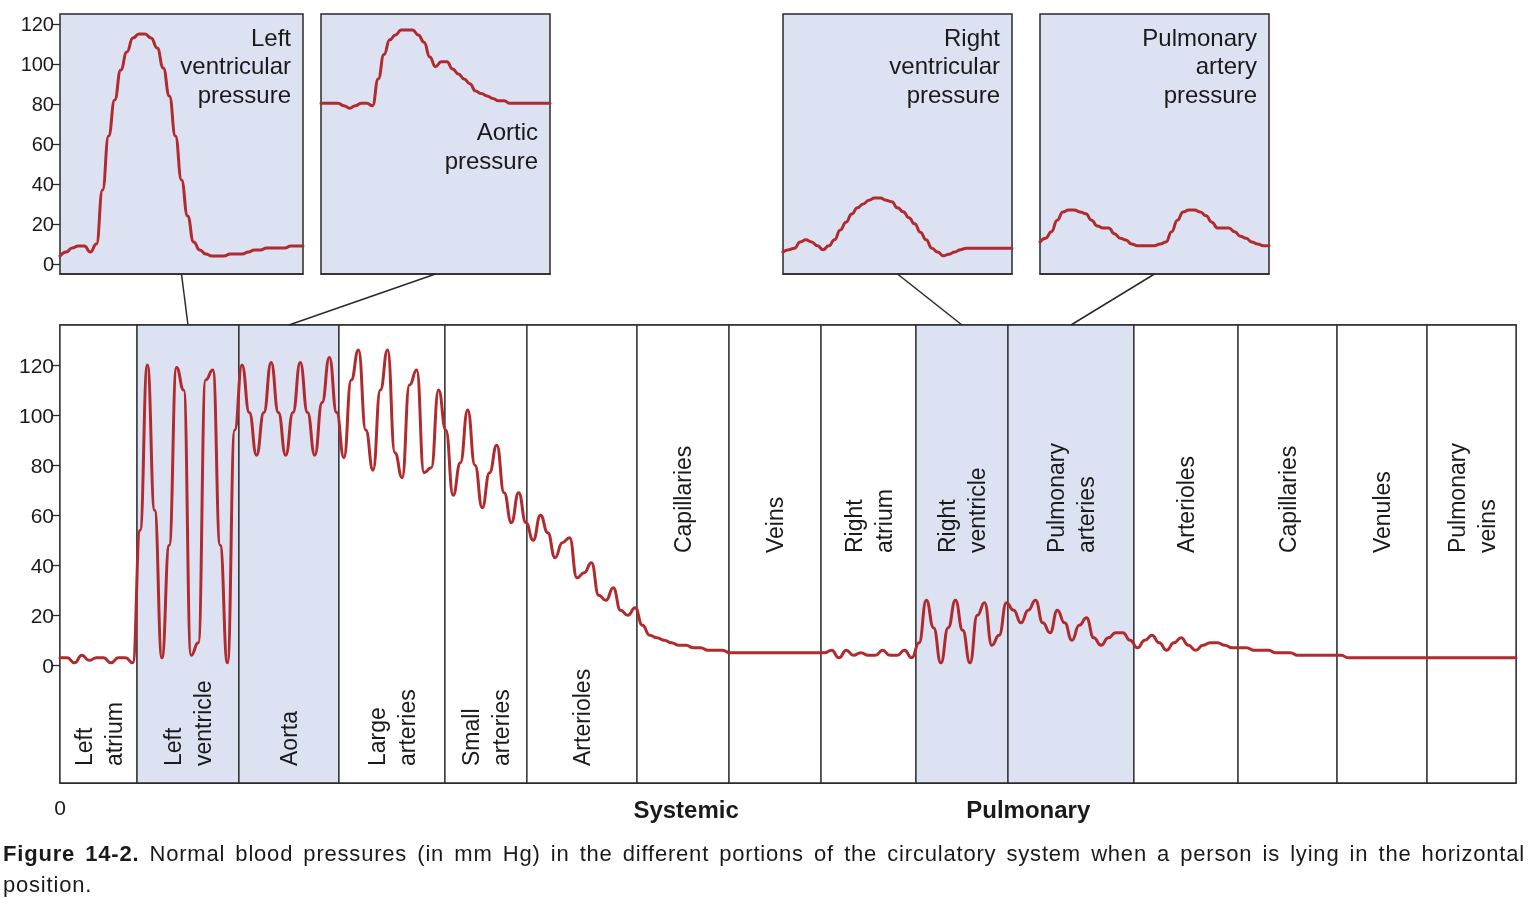 The image size is (1528, 898). Describe the element at coordinates (391, 727) in the screenshot. I see `annotation: Large arteries` at that location.